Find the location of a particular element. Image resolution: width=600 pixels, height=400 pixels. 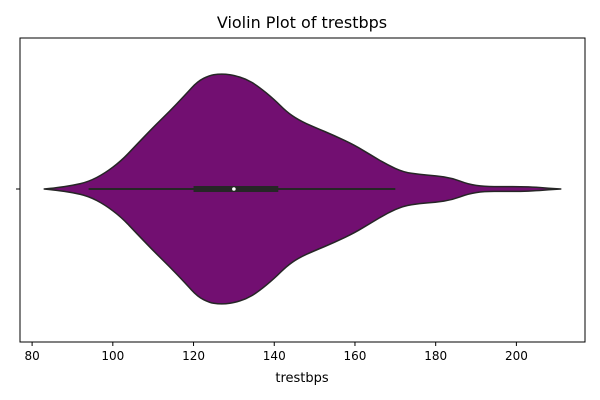

x-axis-label: trestbps is located at coordinates (302, 378).